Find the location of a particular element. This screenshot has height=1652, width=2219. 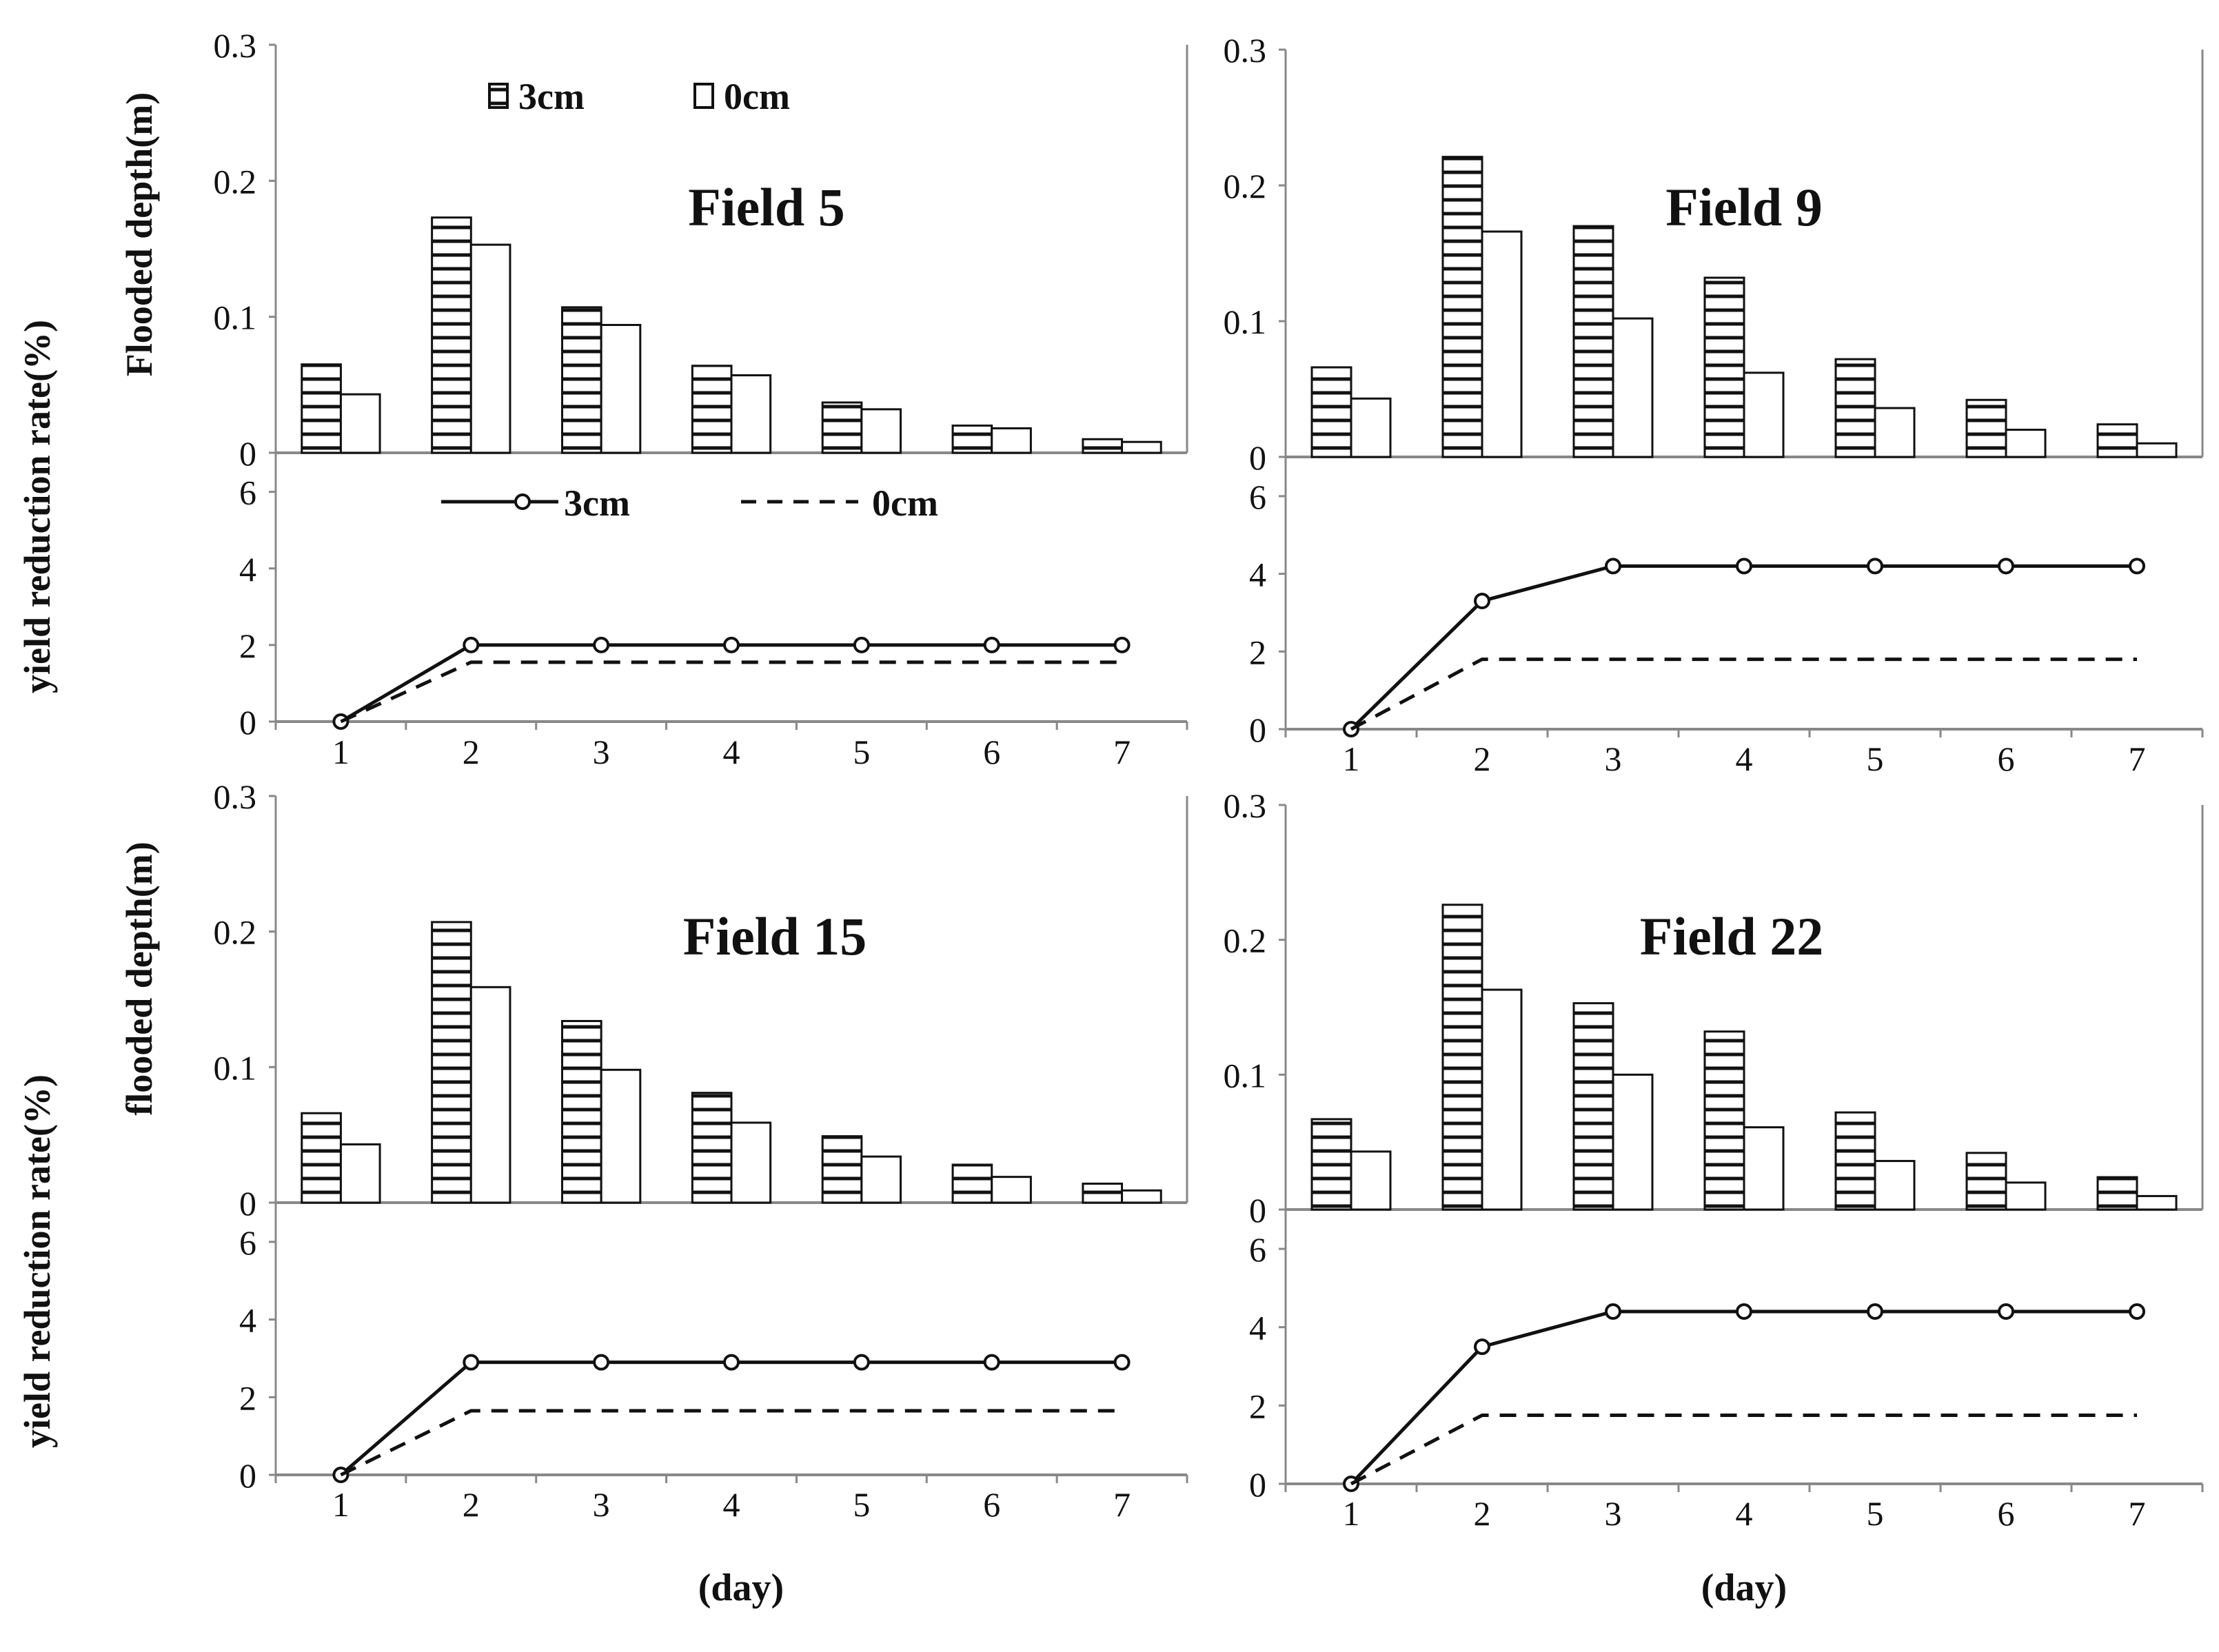

panel-8-line: 0 2 4 6 1 2 3 4 5 6 7 is located at coordinates (1726, 1372).